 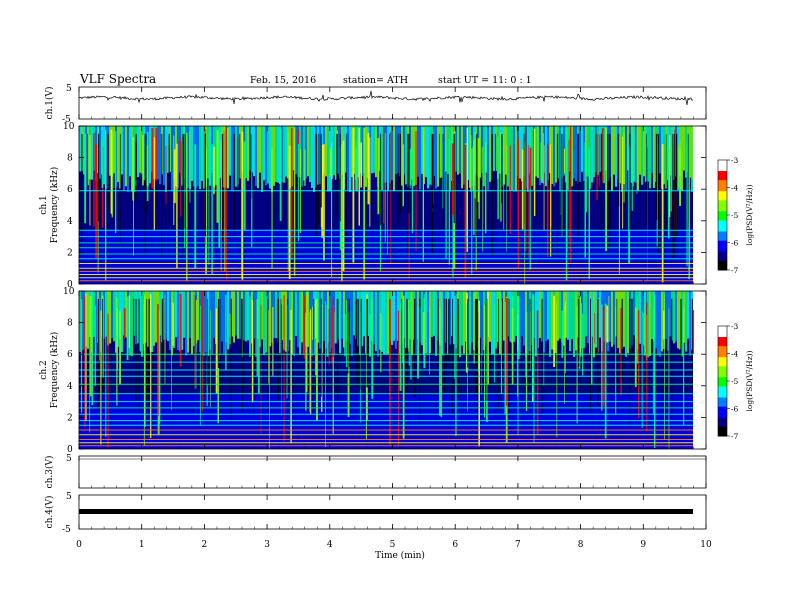 I want to click on ch1-ylabel: ch.1(V), so click(x=49, y=103).